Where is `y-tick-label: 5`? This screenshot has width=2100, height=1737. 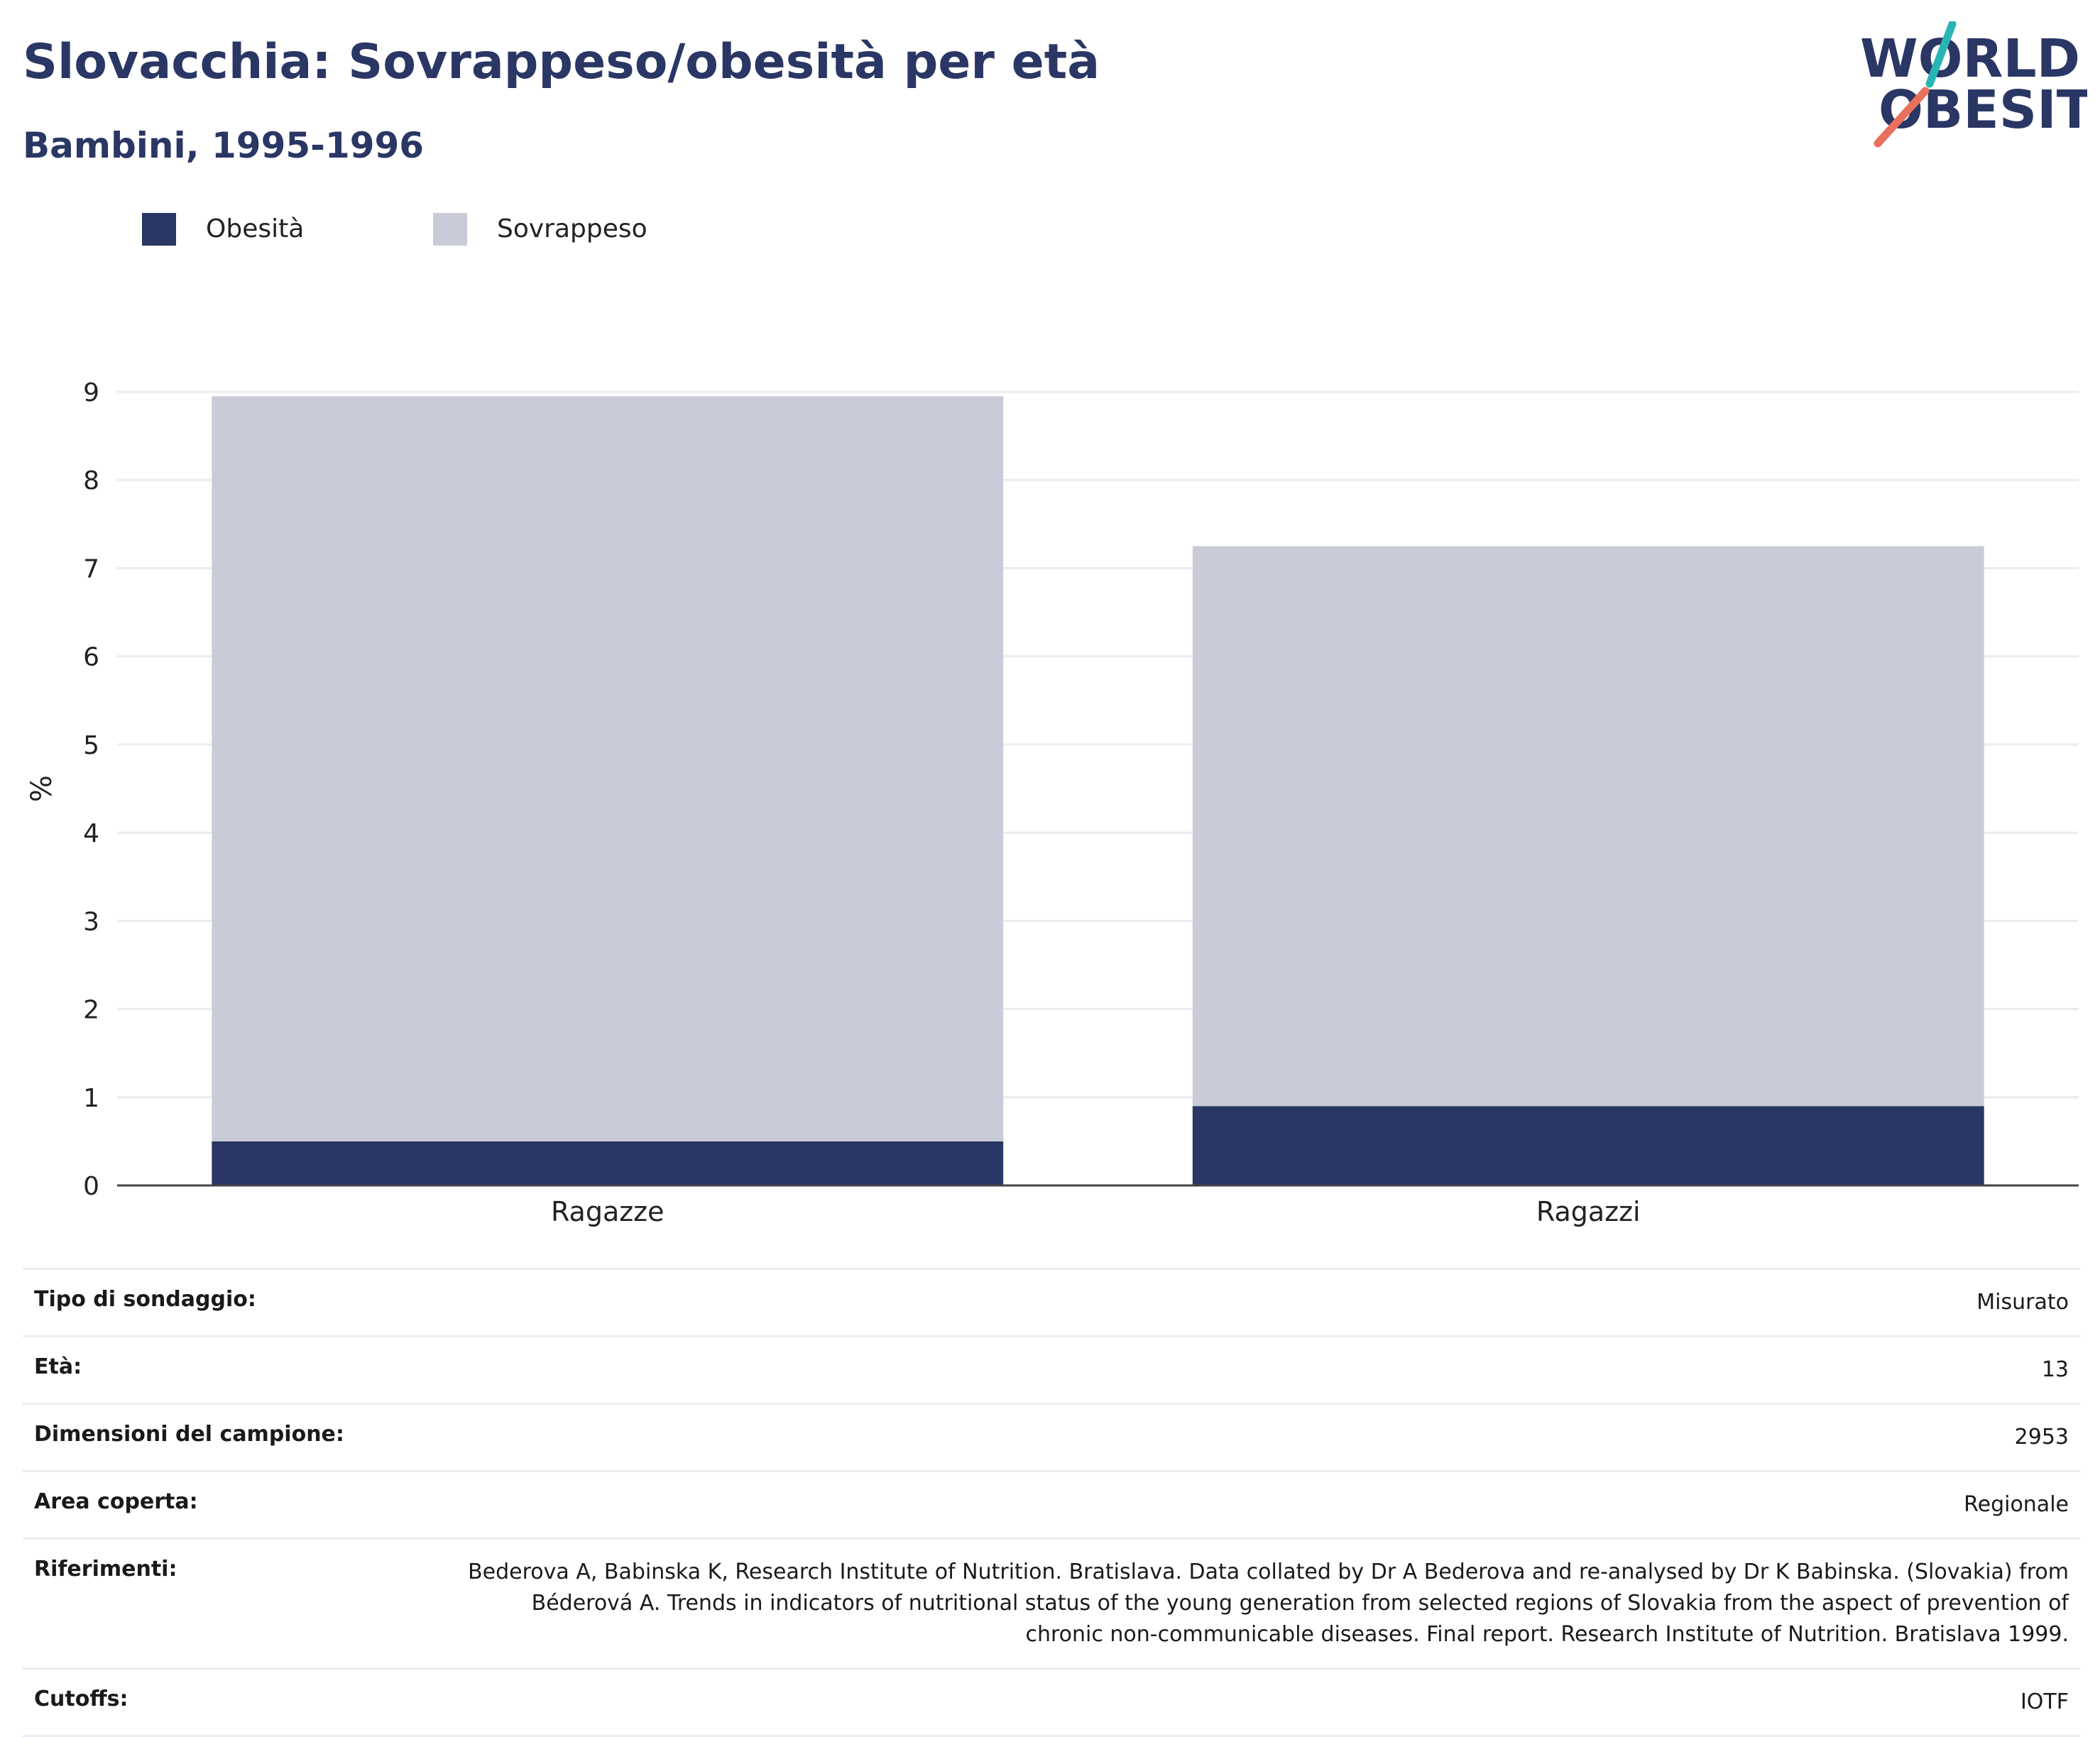
y-tick-label: 5 is located at coordinates (91, 745).